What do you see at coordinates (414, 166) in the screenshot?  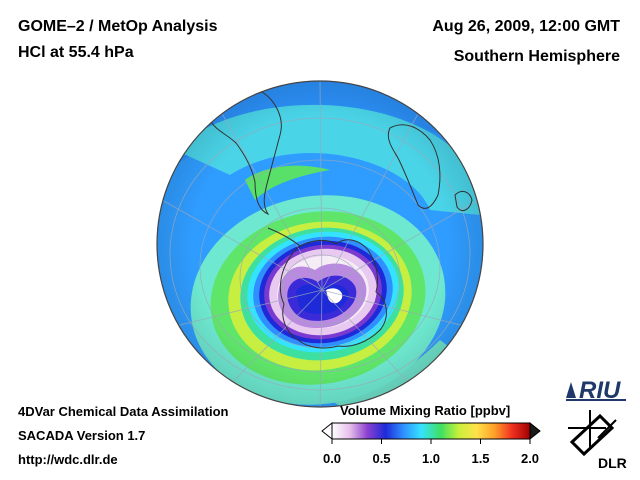 I see `africa-outline` at bounding box center [414, 166].